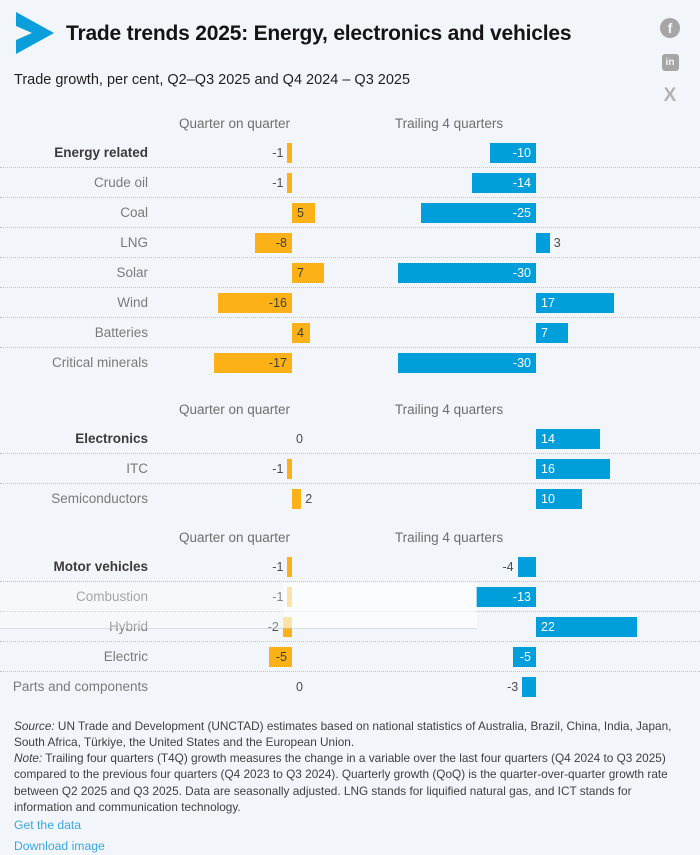  What do you see at coordinates (99, 362) in the screenshot?
I see `category-label: Critical minerals` at bounding box center [99, 362].